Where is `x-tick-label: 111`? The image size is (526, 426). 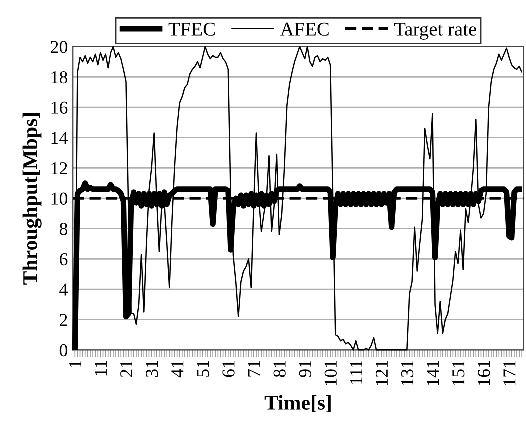
x-tick-label: 111 is located at coordinates (356, 372).